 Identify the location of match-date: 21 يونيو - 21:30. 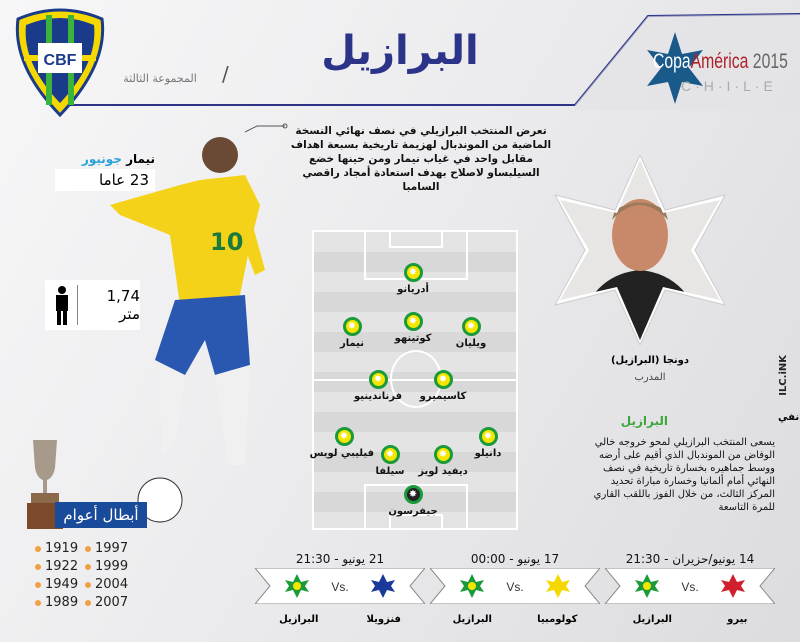
(340, 559).